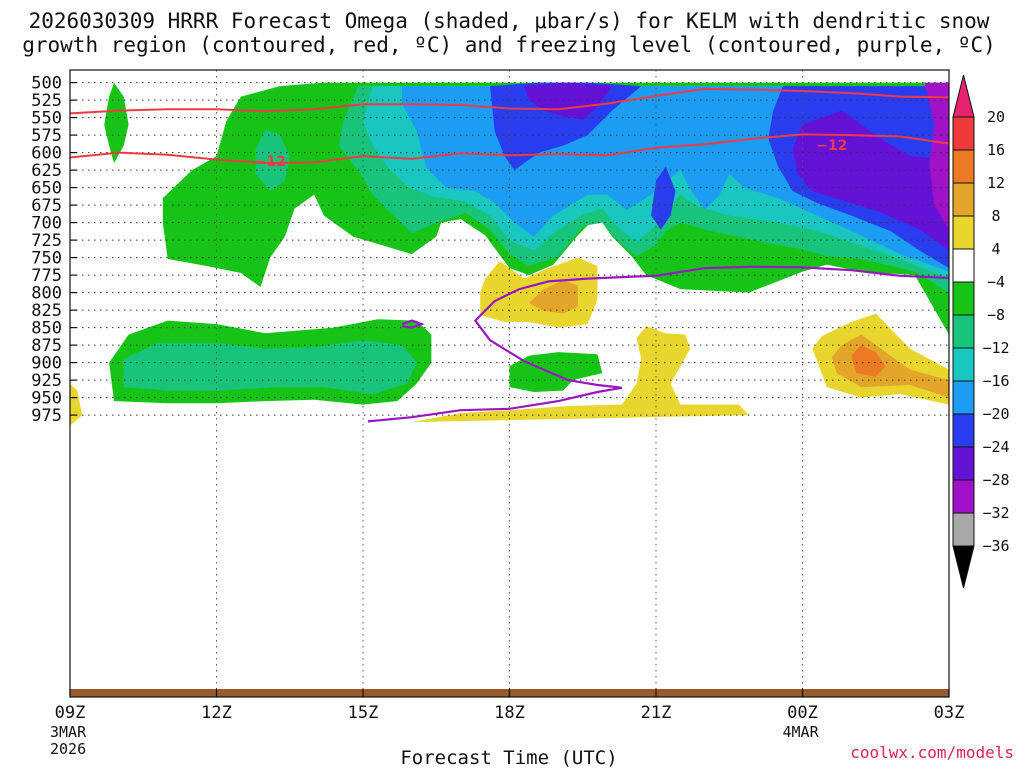 This screenshot has height=768, width=1024. I want to click on x-axis-title: Forecast Time (UTC), so click(508, 757).